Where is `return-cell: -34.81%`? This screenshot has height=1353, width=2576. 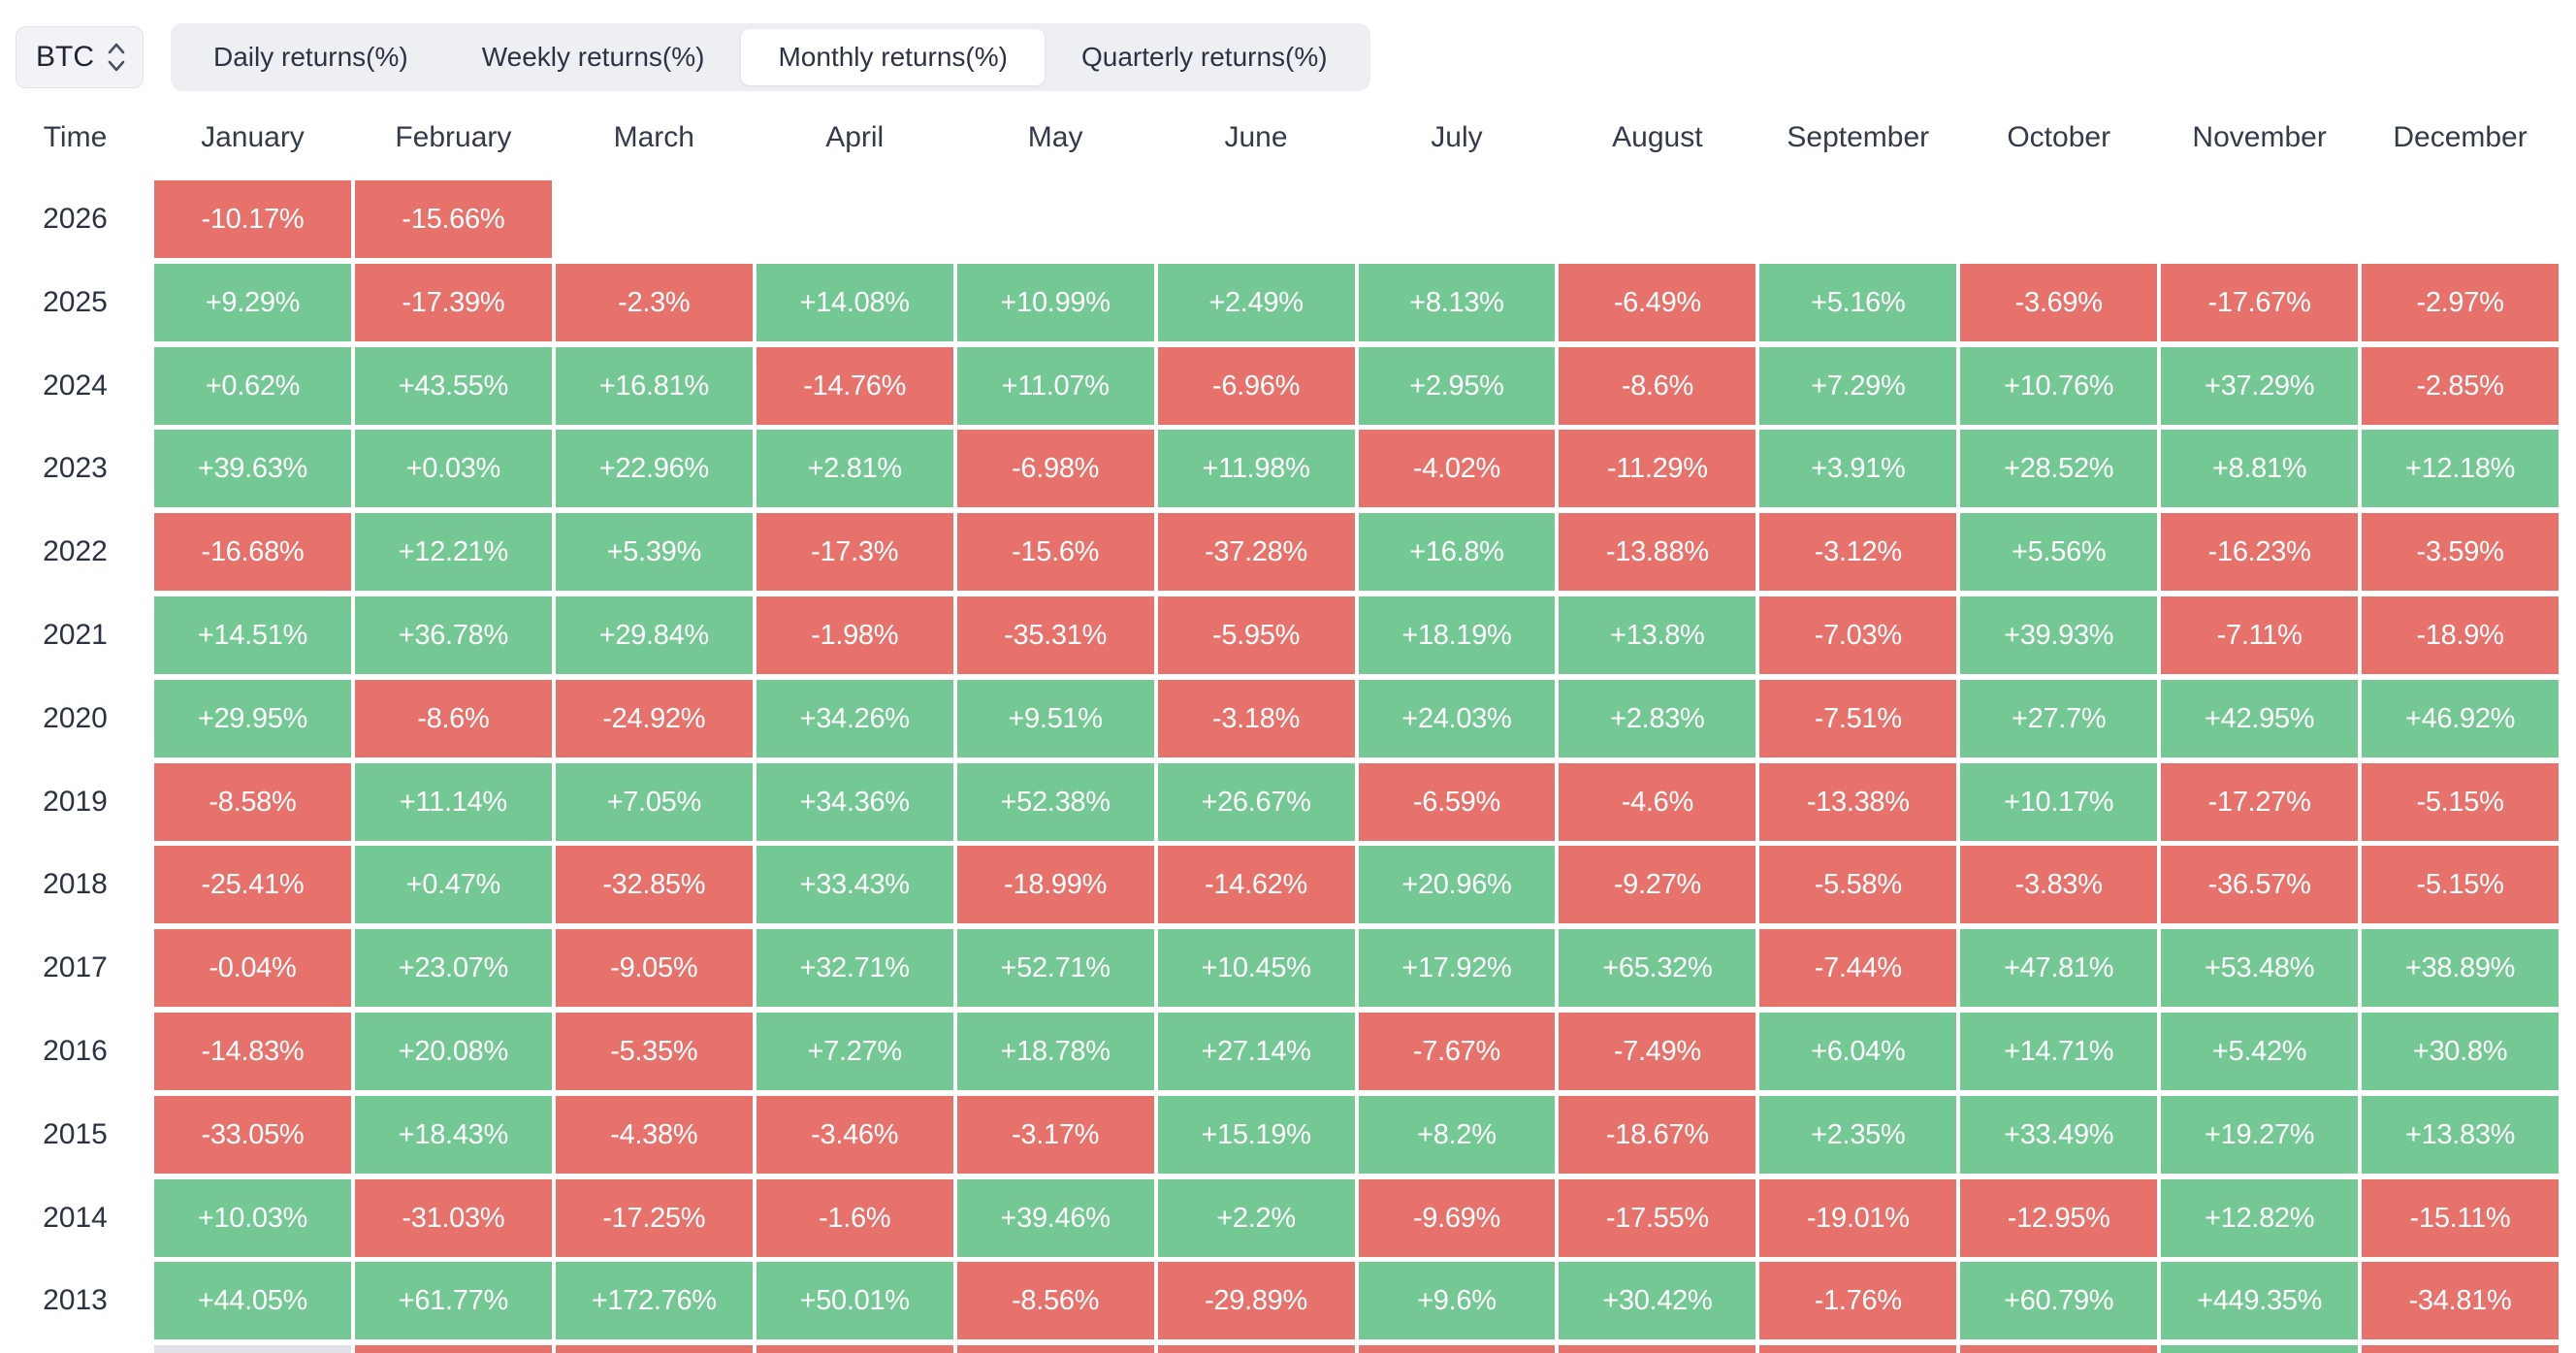
return-cell: -34.81% is located at coordinates (2460, 1301).